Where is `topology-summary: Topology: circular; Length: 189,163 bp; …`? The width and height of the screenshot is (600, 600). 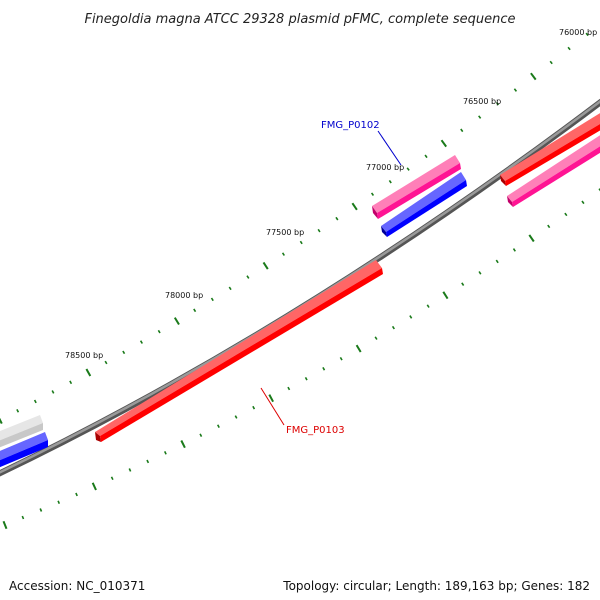 topology-summary: Topology: circular; Length: 189,163 bp; … is located at coordinates (436, 586).